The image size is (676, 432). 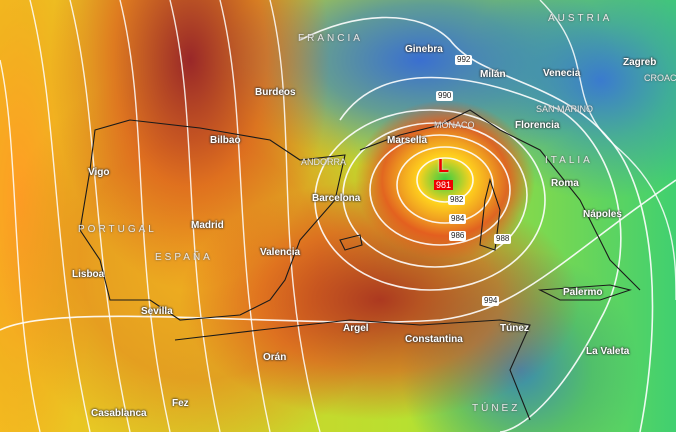 What do you see at coordinates (458, 236) in the screenshot?
I see `isobar-label: 986` at bounding box center [458, 236].